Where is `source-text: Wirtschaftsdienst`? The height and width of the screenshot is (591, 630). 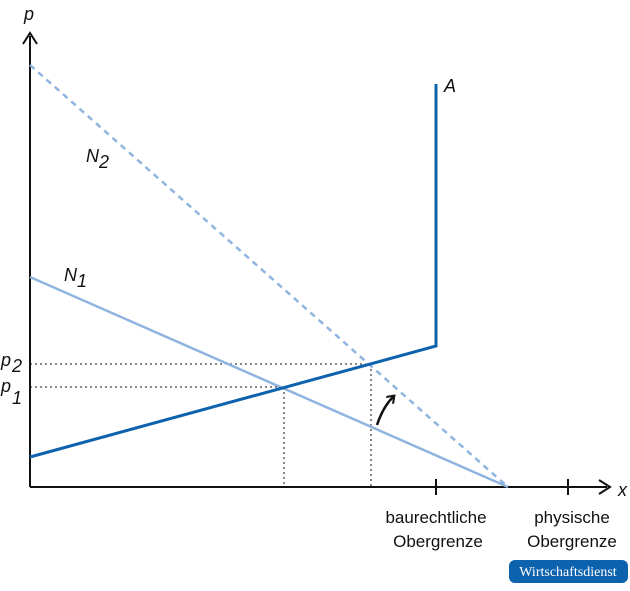 source-text: Wirtschaftsdienst is located at coordinates (568, 572).